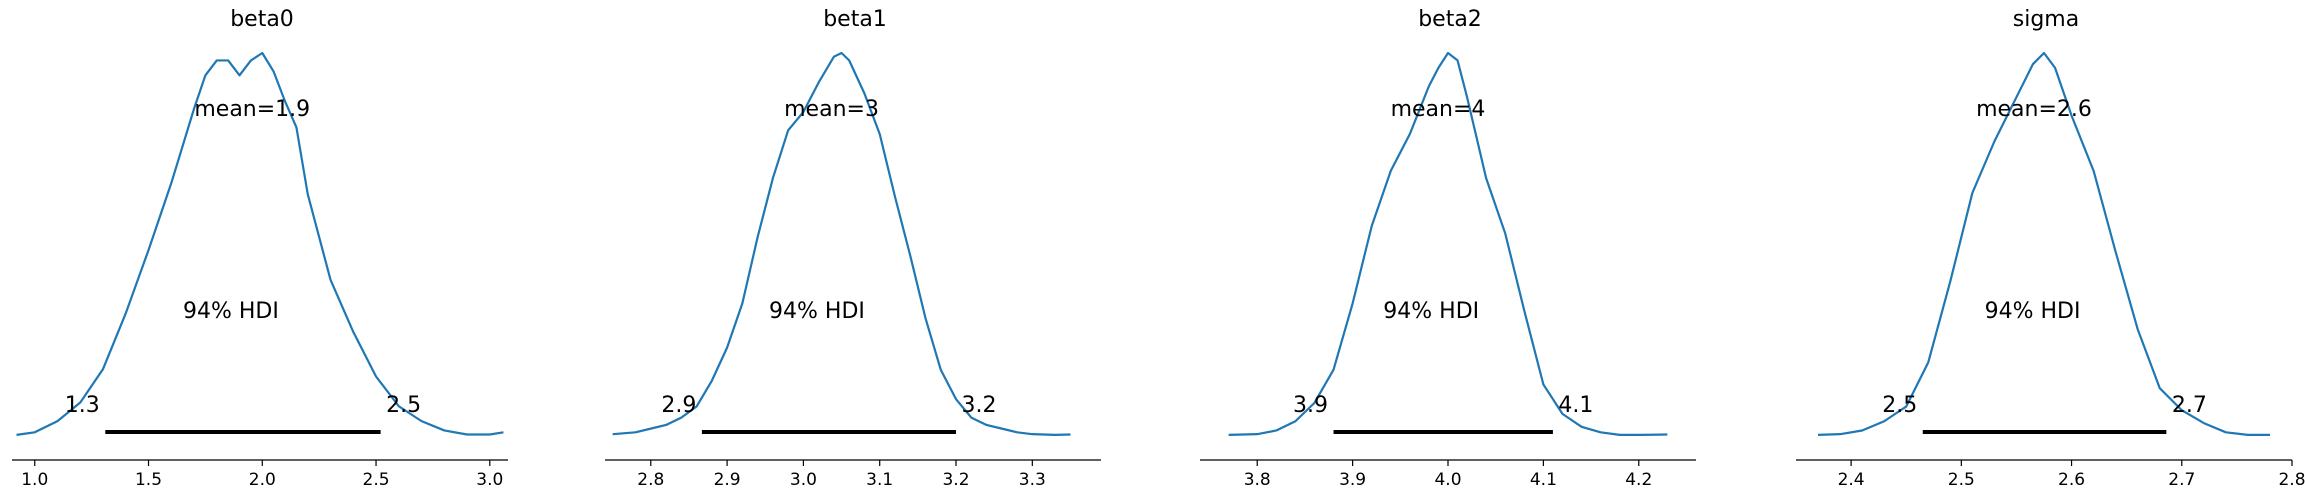  What do you see at coordinates (1438, 109) in the screenshot?
I see `mean-label: mean=4` at bounding box center [1438, 109].